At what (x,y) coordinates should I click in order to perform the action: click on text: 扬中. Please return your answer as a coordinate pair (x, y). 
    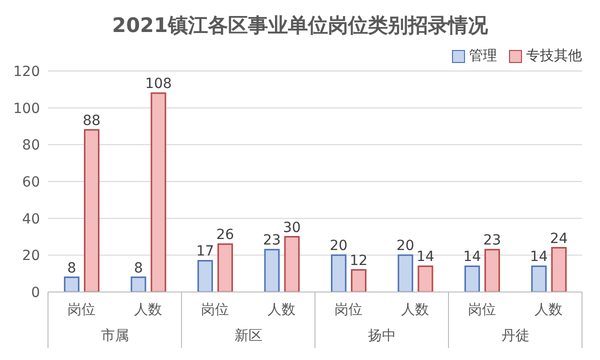
    Looking at the image, I should click on (382, 336).